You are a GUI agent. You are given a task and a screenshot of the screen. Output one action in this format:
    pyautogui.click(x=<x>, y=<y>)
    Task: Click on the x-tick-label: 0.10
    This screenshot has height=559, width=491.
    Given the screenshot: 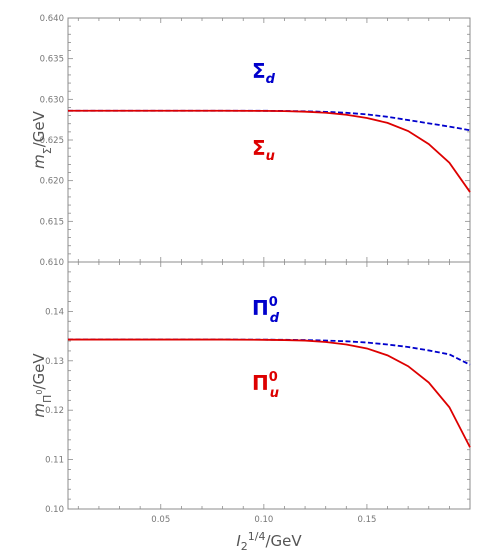 What is the action you would take?
    pyautogui.click(x=263, y=520)
    